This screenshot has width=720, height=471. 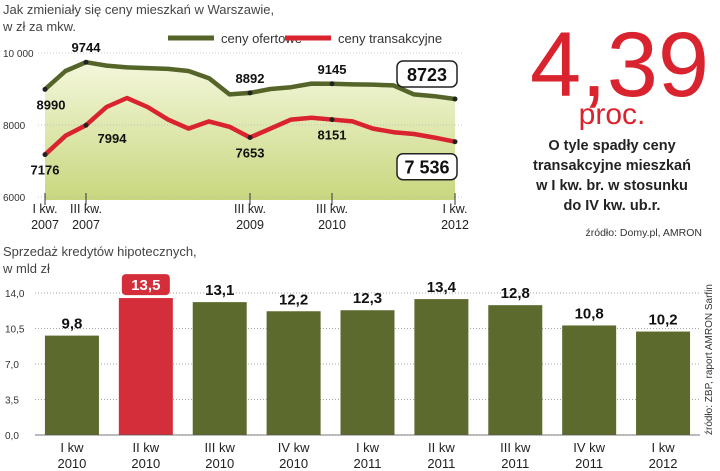 What do you see at coordinates (15, 294) in the screenshot?
I see `y-tick-label: 14,0` at bounding box center [15, 294].